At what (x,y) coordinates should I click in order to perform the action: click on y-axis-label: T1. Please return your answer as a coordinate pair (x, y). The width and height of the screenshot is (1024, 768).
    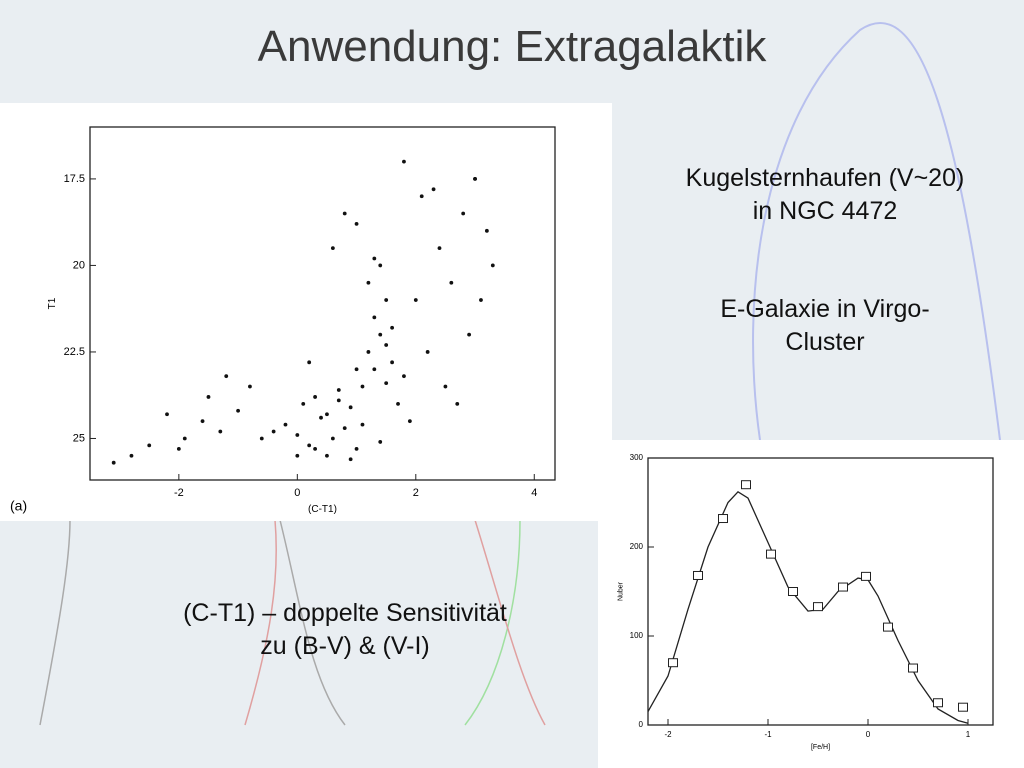
    Looking at the image, I should click on (52, 303).